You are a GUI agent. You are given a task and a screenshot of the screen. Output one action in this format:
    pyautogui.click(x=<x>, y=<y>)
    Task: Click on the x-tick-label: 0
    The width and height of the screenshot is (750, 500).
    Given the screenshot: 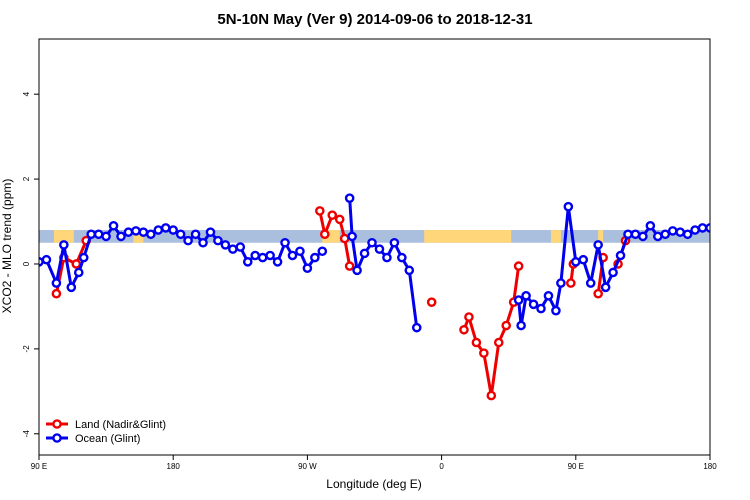 What is the action you would take?
    pyautogui.click(x=441, y=466)
    